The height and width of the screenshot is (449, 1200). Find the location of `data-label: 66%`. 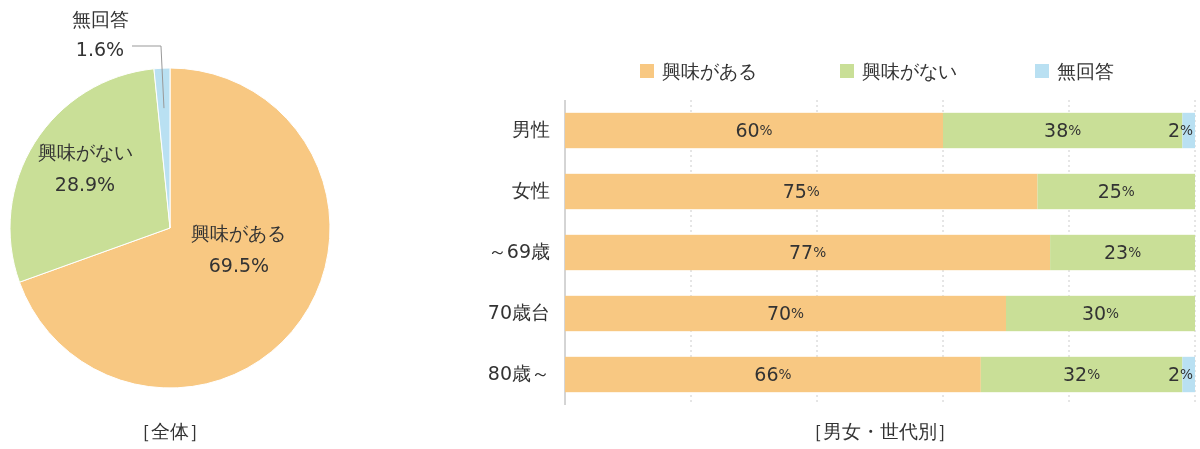

data-label: 66% is located at coordinates (773, 373).